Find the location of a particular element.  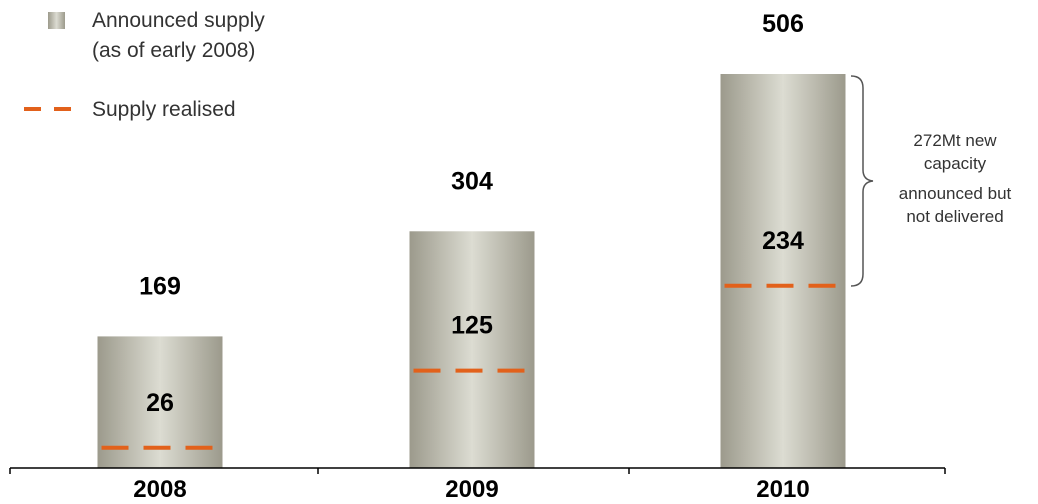

bar-announced-2009 is located at coordinates (472, 349).